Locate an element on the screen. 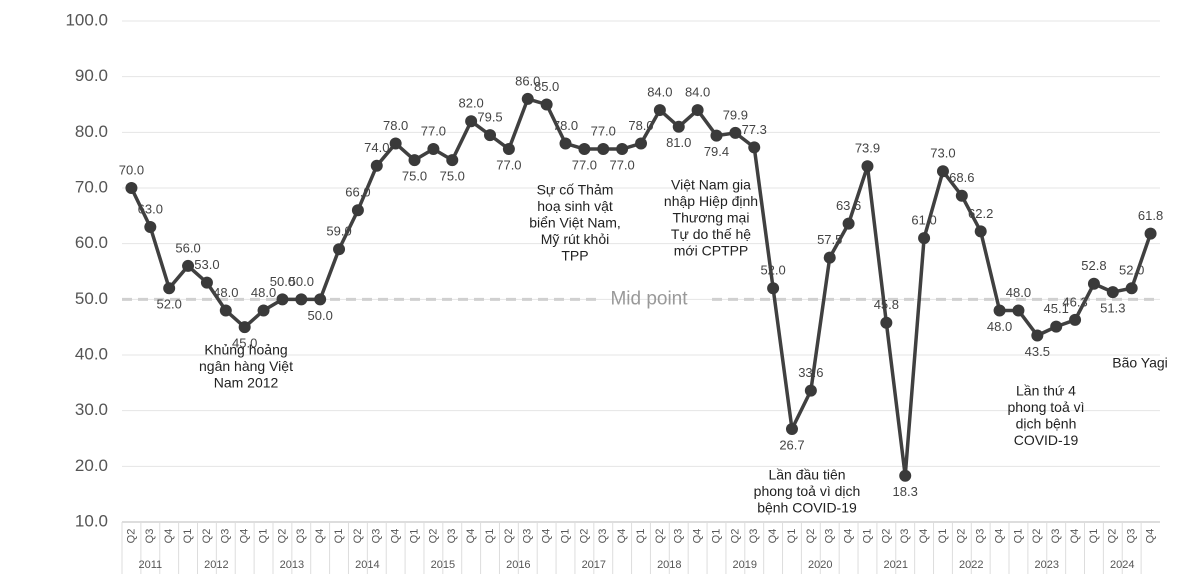 The image size is (1200, 585). annotation: nhập Hiệp định is located at coordinates (711, 201).